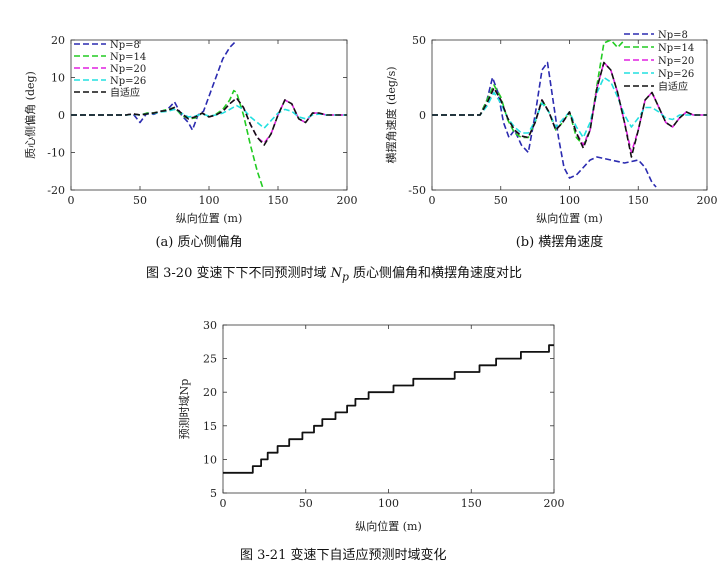 This screenshot has width=723, height=565. What do you see at coordinates (153, 86) in the screenshot?
I see `series-line-Np=8` at bounding box center [153, 86].